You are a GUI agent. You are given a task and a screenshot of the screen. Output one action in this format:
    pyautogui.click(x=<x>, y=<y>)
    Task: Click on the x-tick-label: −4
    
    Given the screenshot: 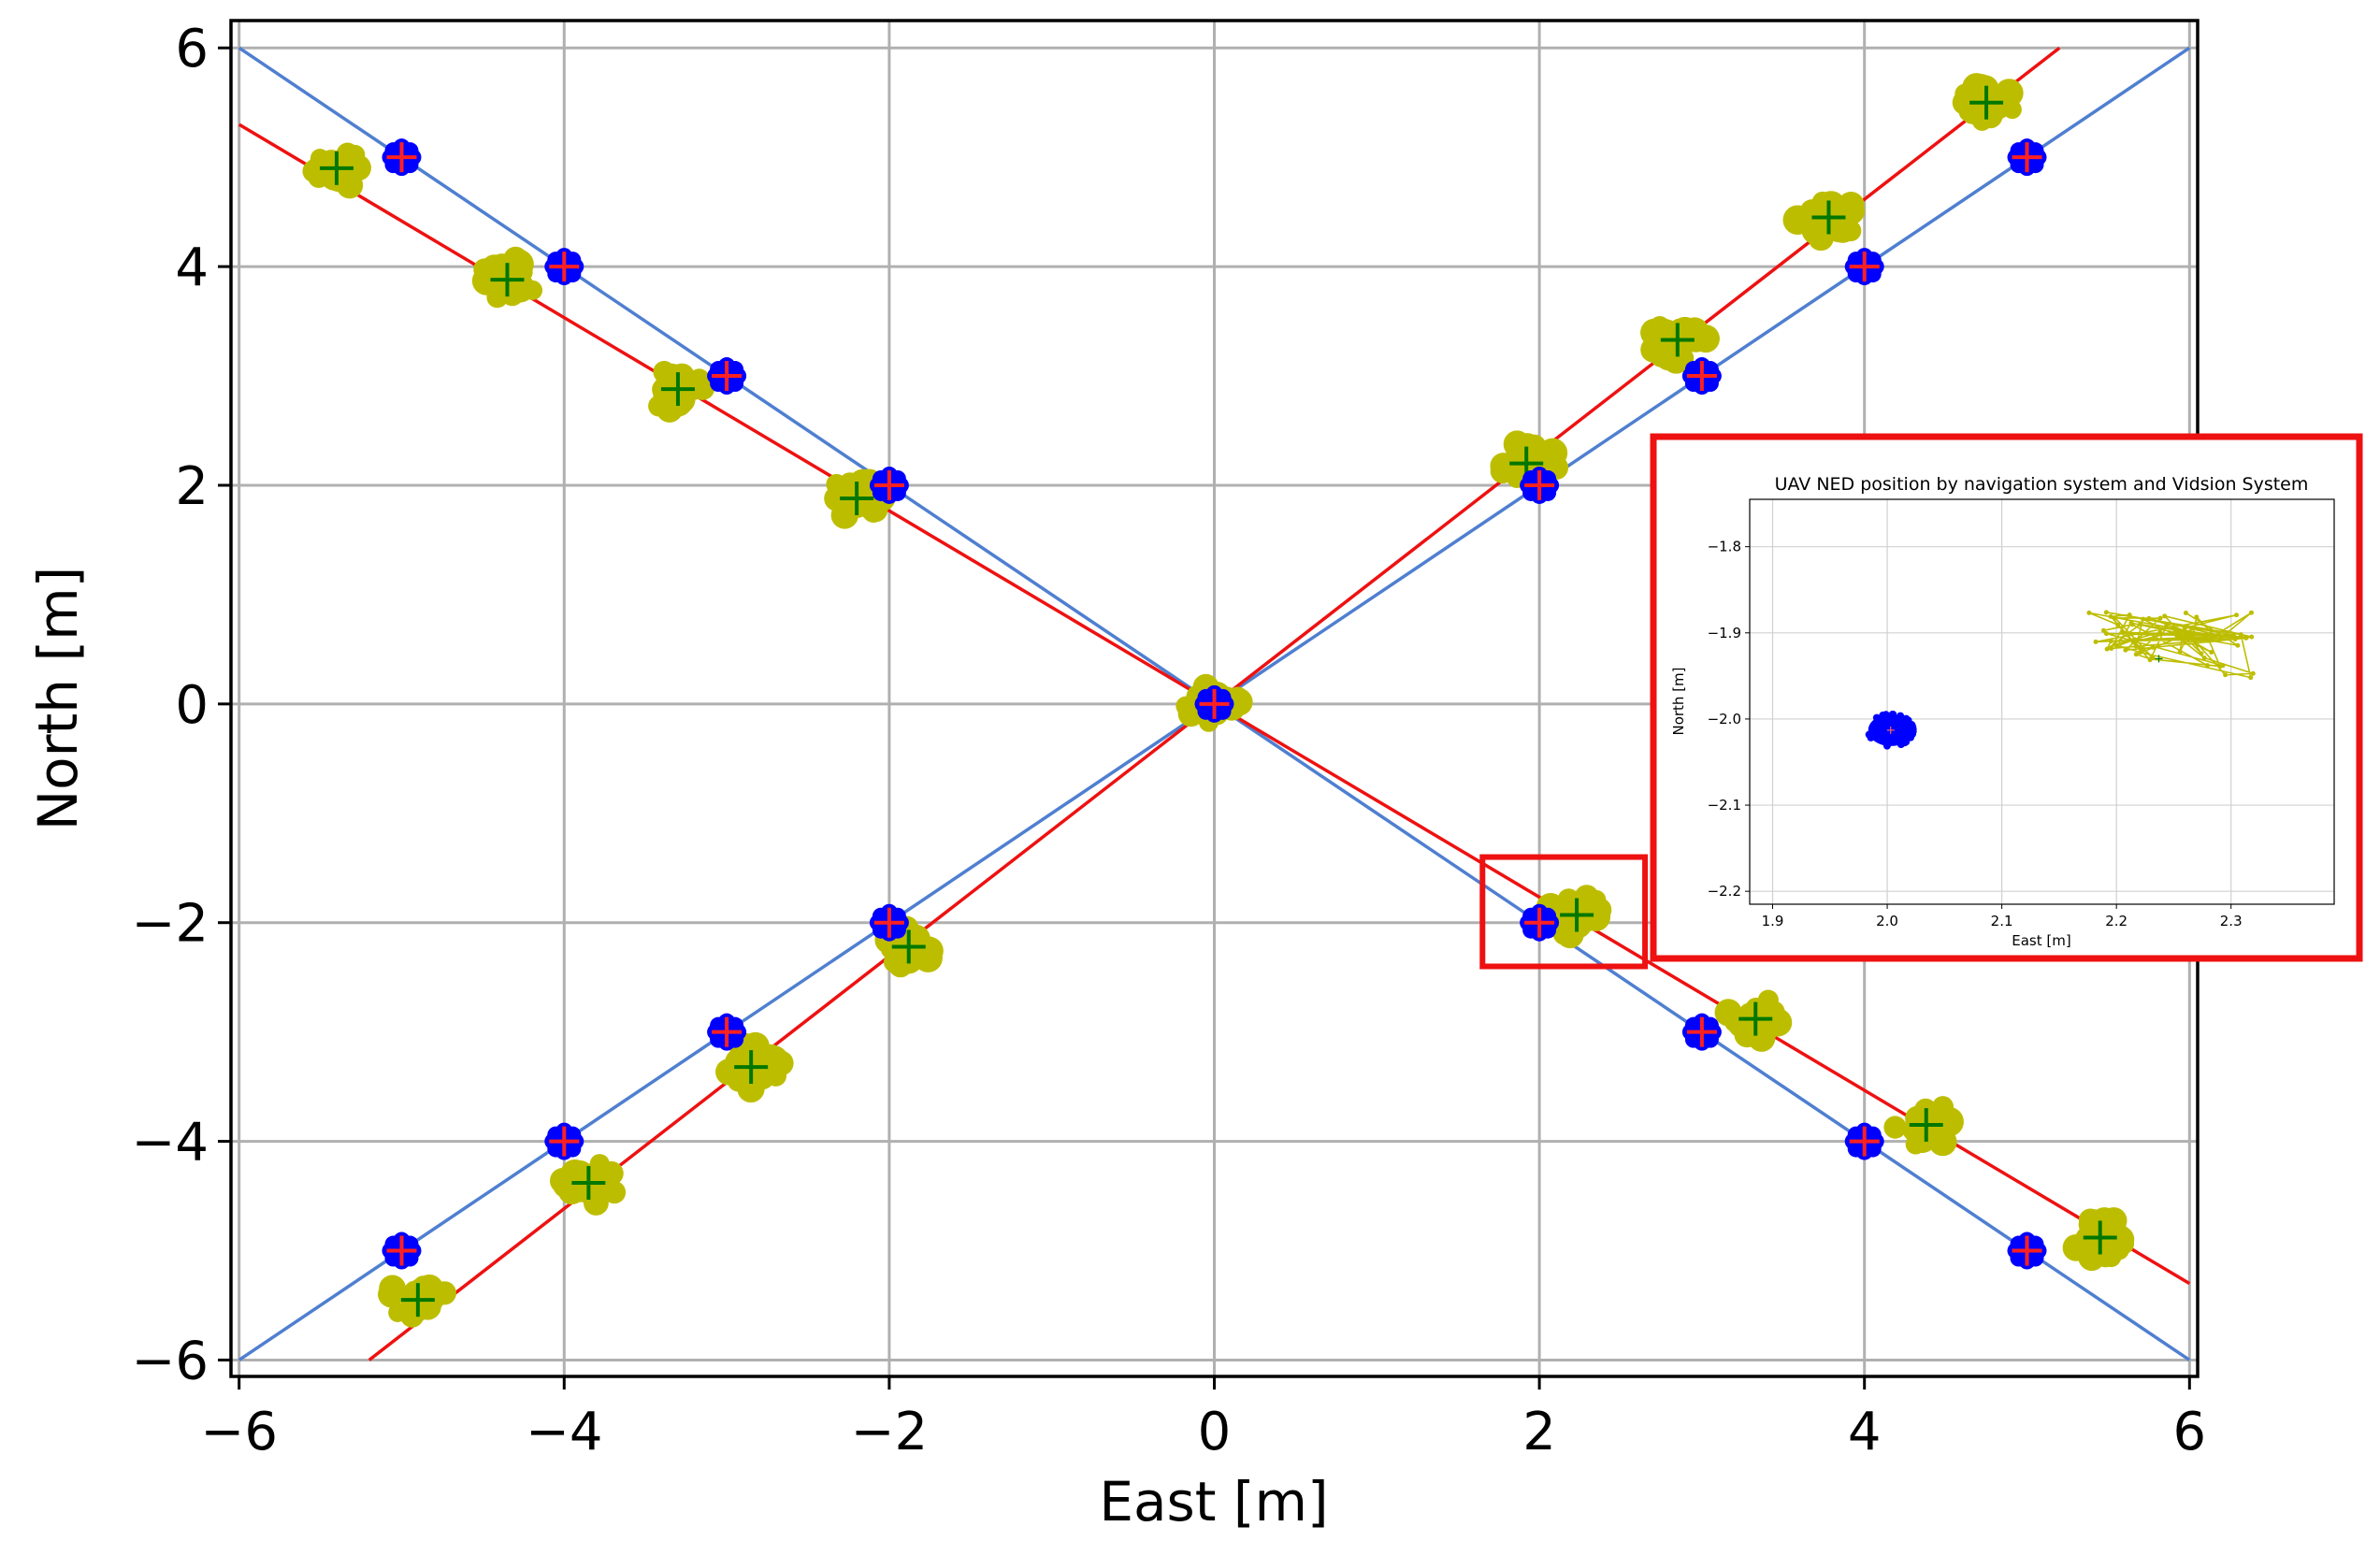 What is the action you would take?
    pyautogui.click(x=564, y=1432)
    